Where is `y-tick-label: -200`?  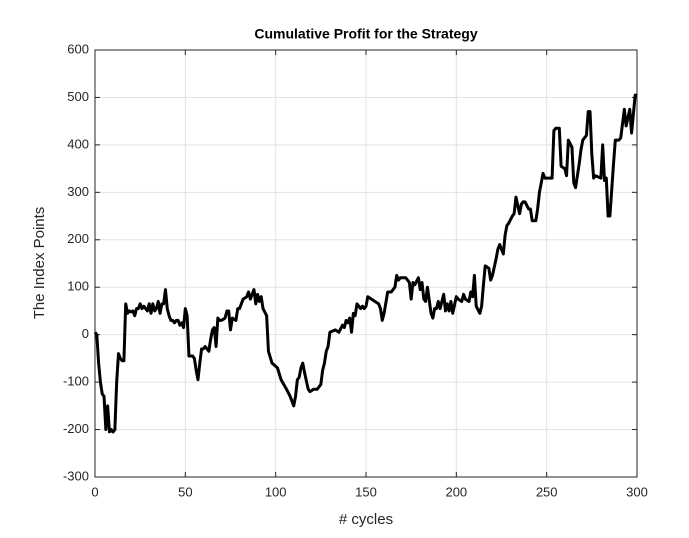
y-tick-label: -200 is located at coordinates (76, 428).